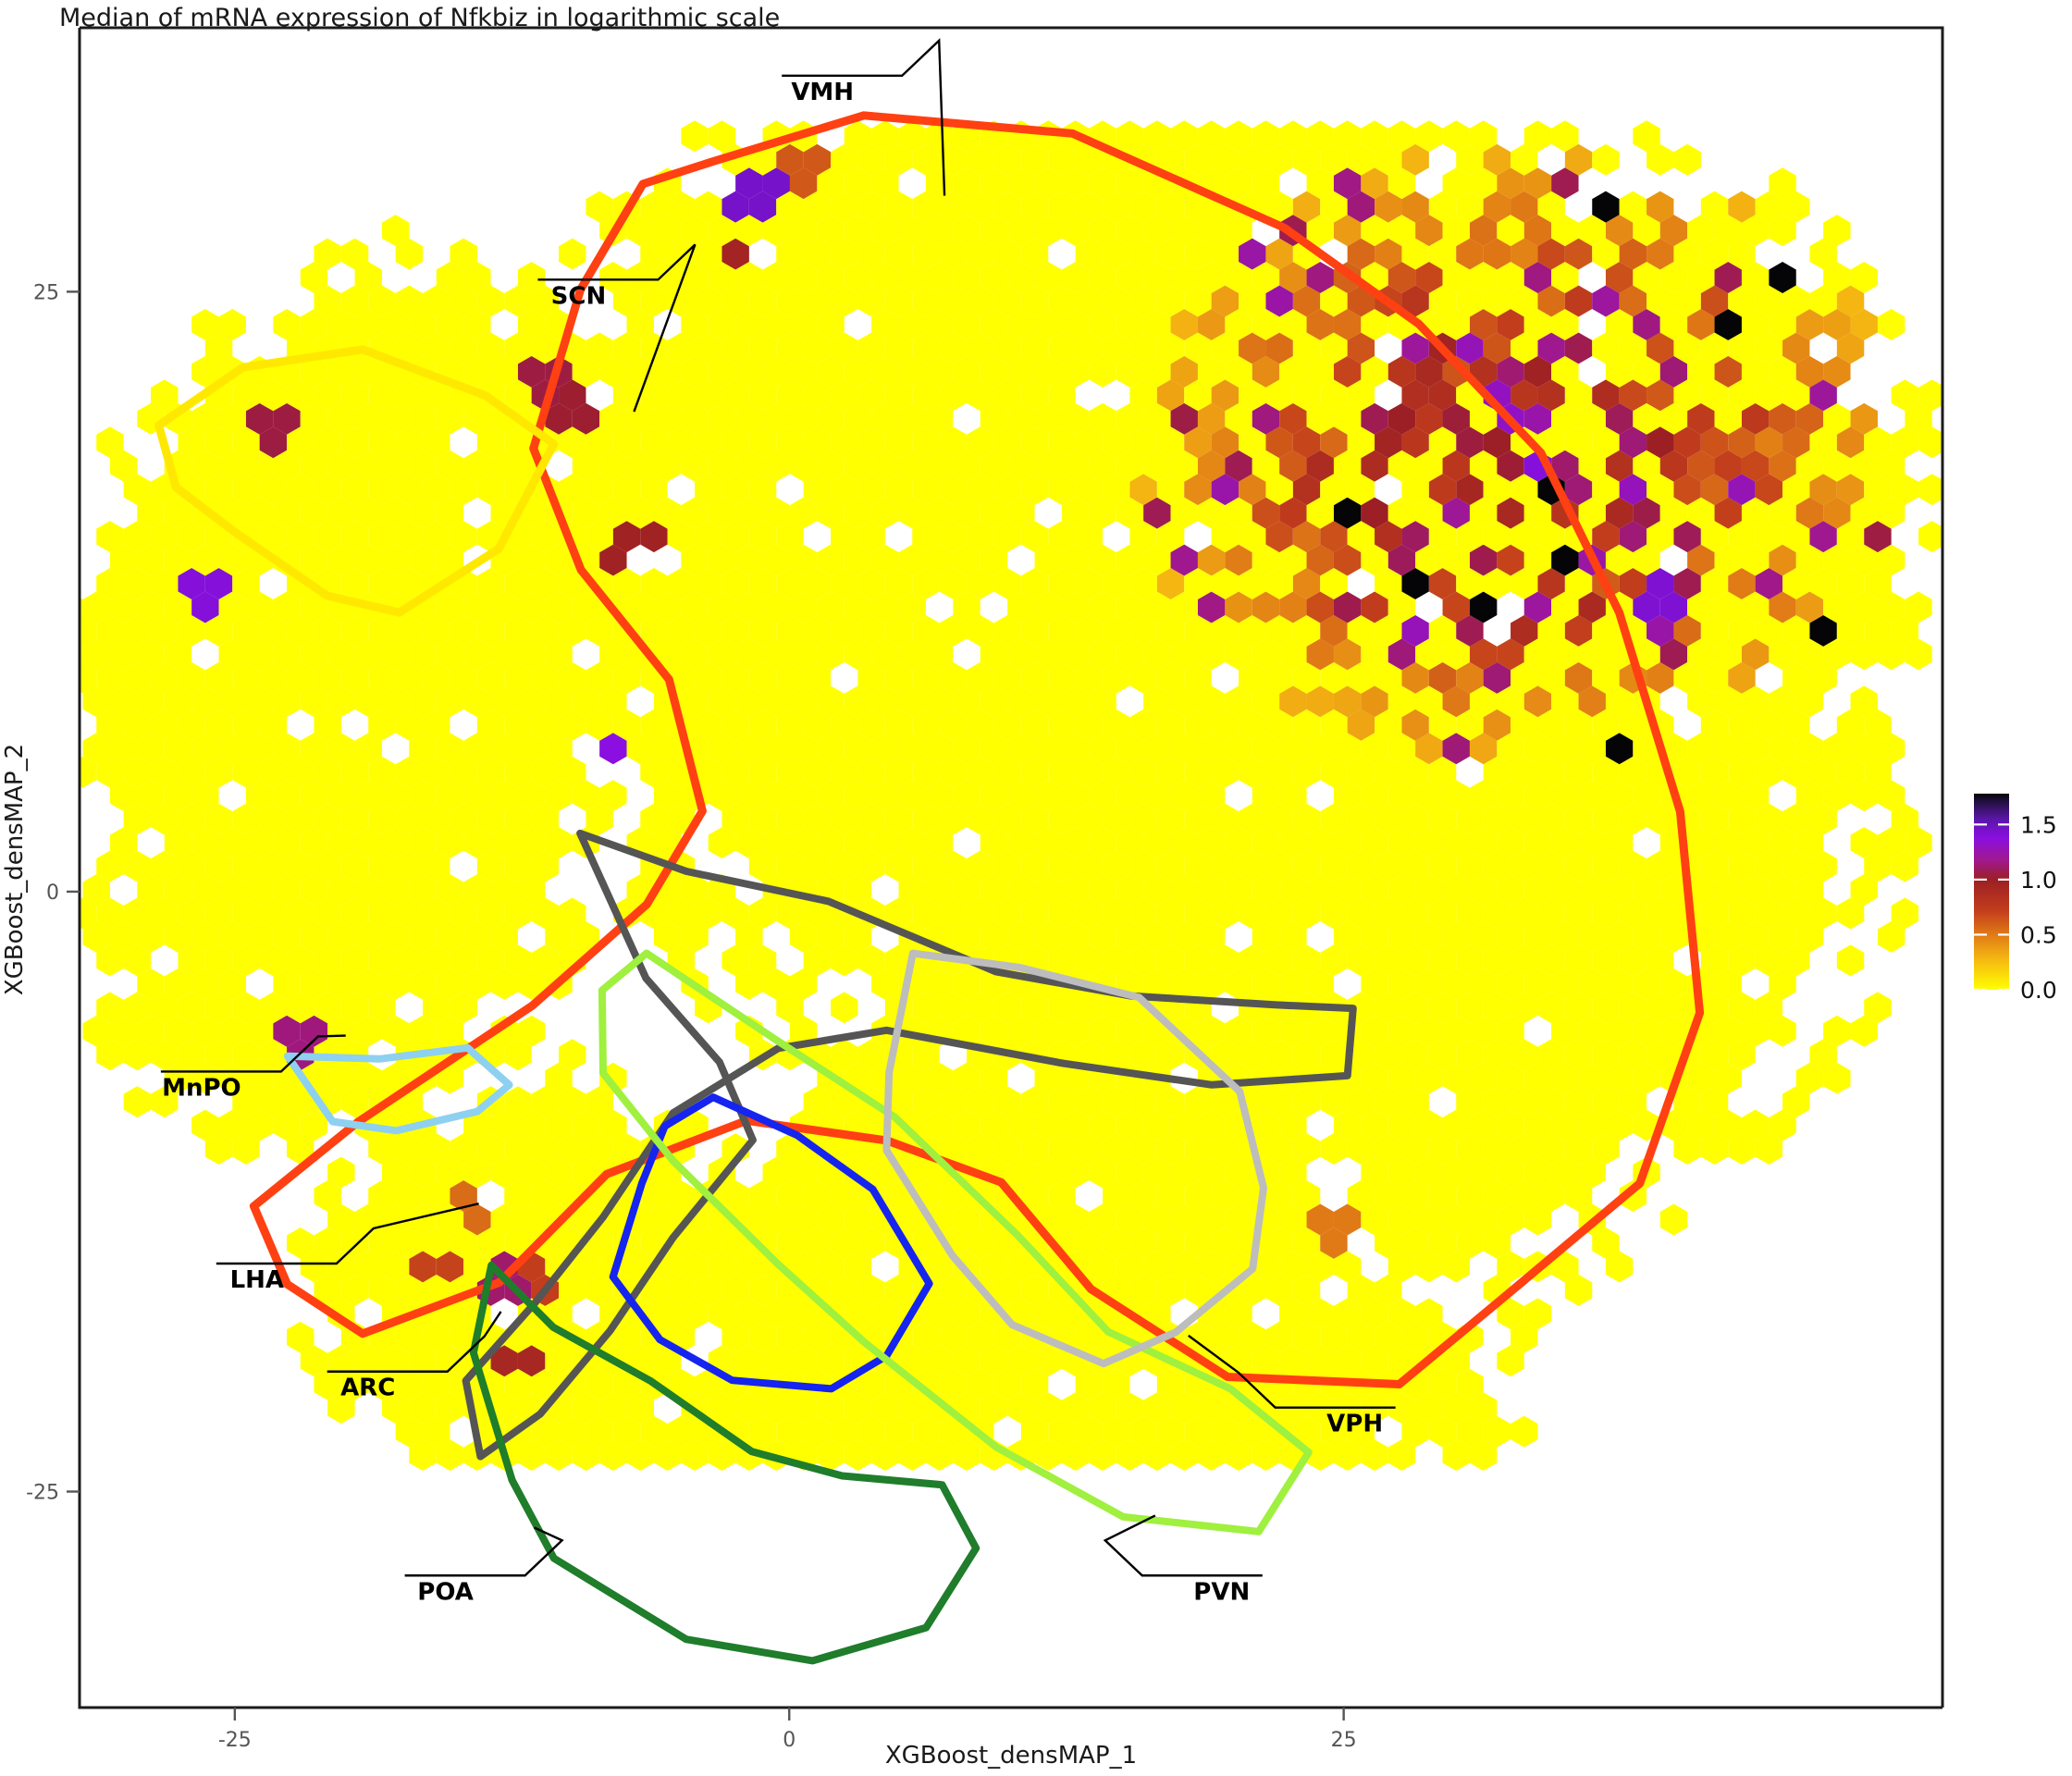 Image resolution: width=2072 pixels, height=1776 pixels. I want to click on region-contour-pvn, so click(956, 1243).